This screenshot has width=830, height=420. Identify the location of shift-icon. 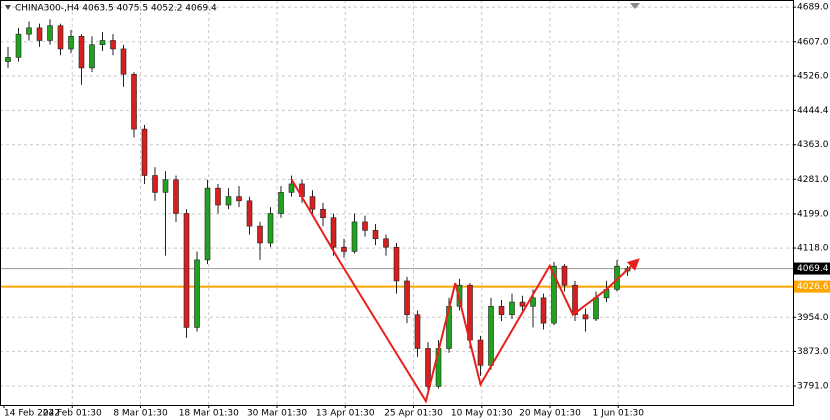
(635, 6).